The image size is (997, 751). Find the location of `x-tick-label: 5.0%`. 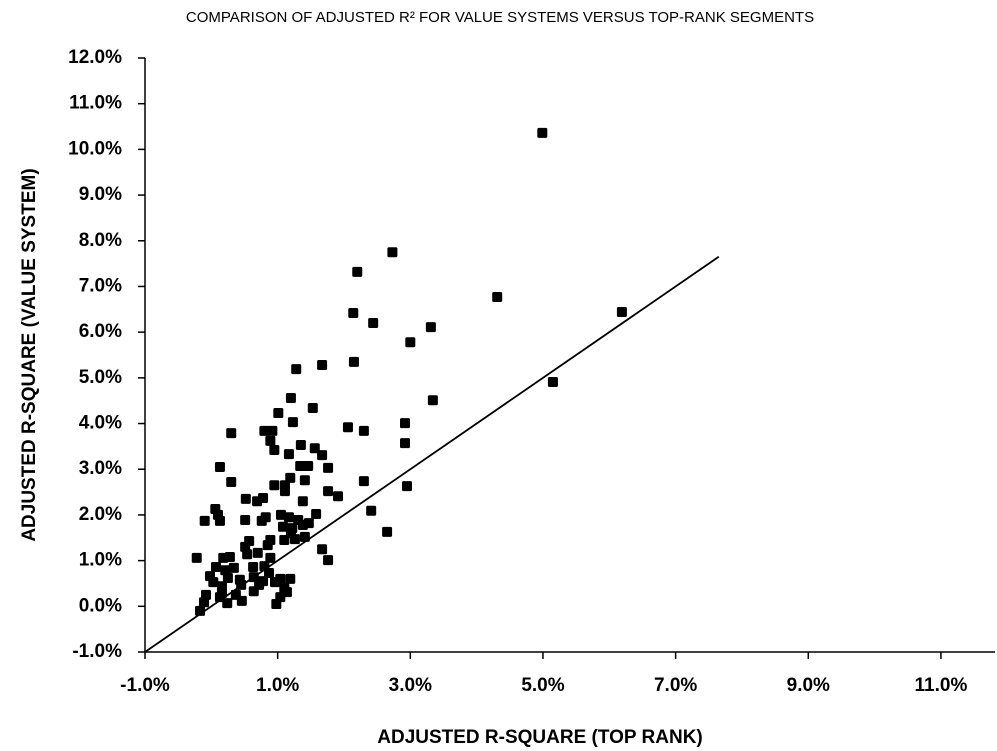

x-tick-label: 5.0% is located at coordinates (542, 685).